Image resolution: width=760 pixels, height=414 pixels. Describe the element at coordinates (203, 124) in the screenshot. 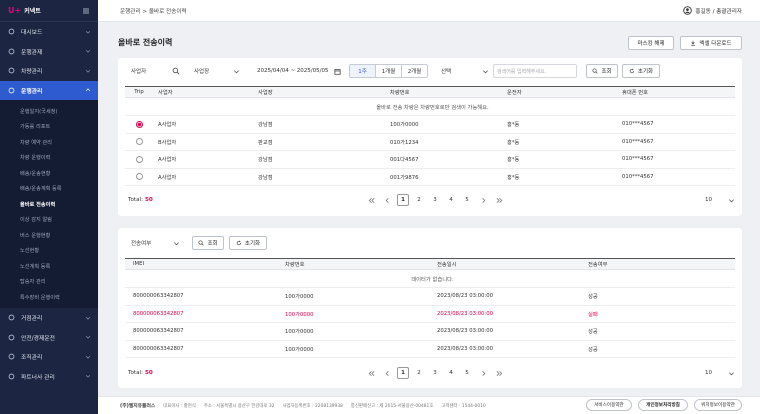

I see `cell: A사업자` at that location.